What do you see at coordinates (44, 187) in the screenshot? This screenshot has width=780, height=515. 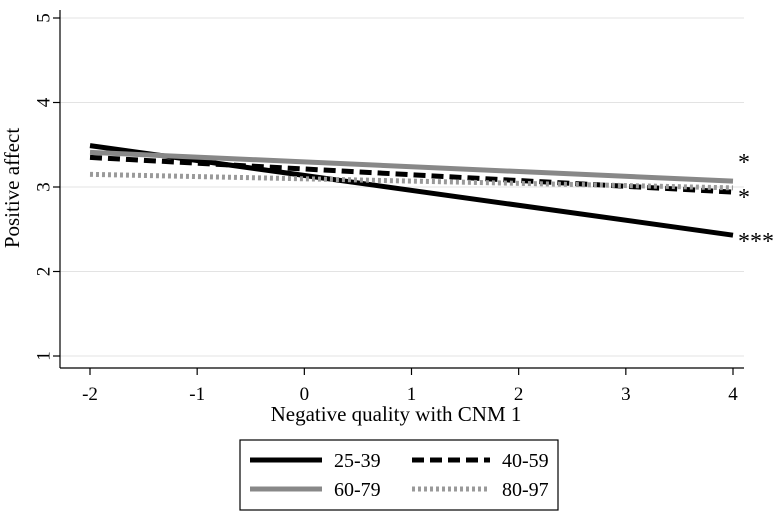 I see `y-tick-label-2: 3` at bounding box center [44, 187].